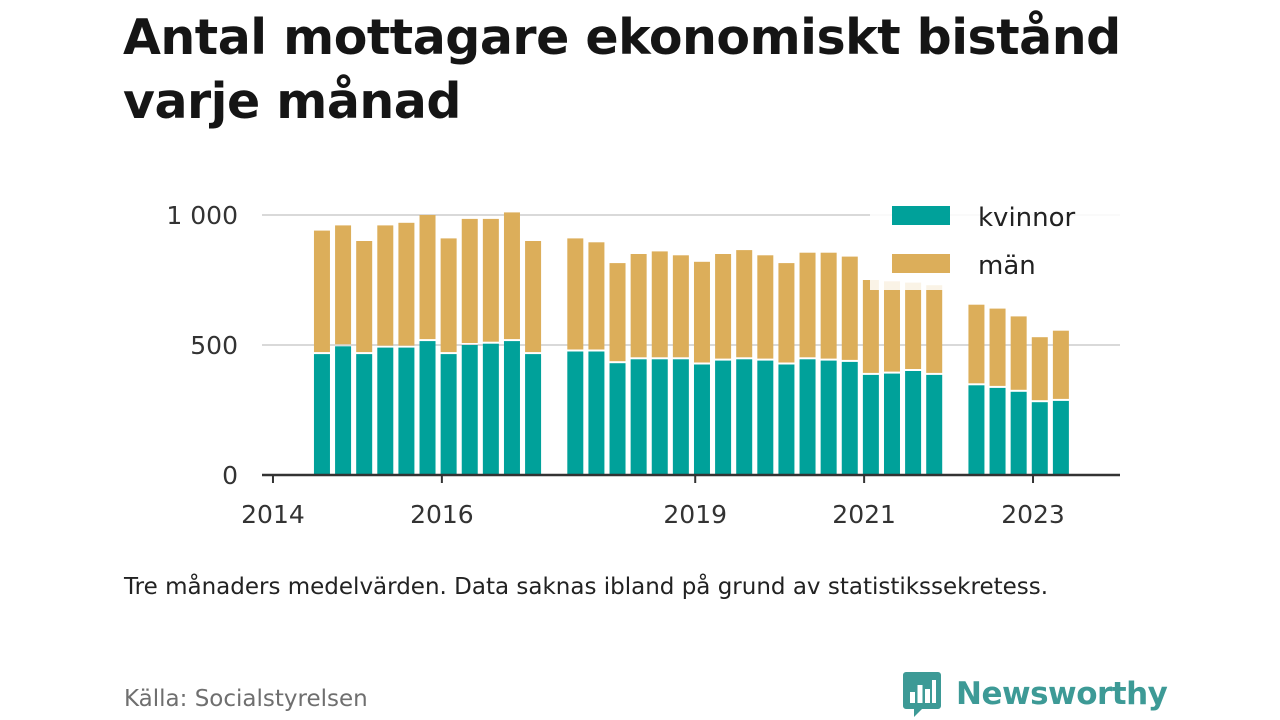 The image size is (1280, 720). What do you see at coordinates (214, 345) in the screenshot?
I see `y-tick-label: 500` at bounding box center [214, 345].